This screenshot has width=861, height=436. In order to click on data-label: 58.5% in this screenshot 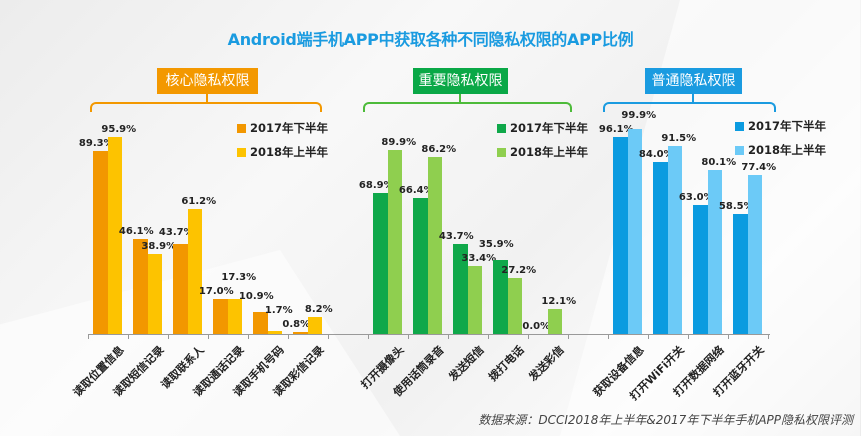, I will do `click(736, 207)`.